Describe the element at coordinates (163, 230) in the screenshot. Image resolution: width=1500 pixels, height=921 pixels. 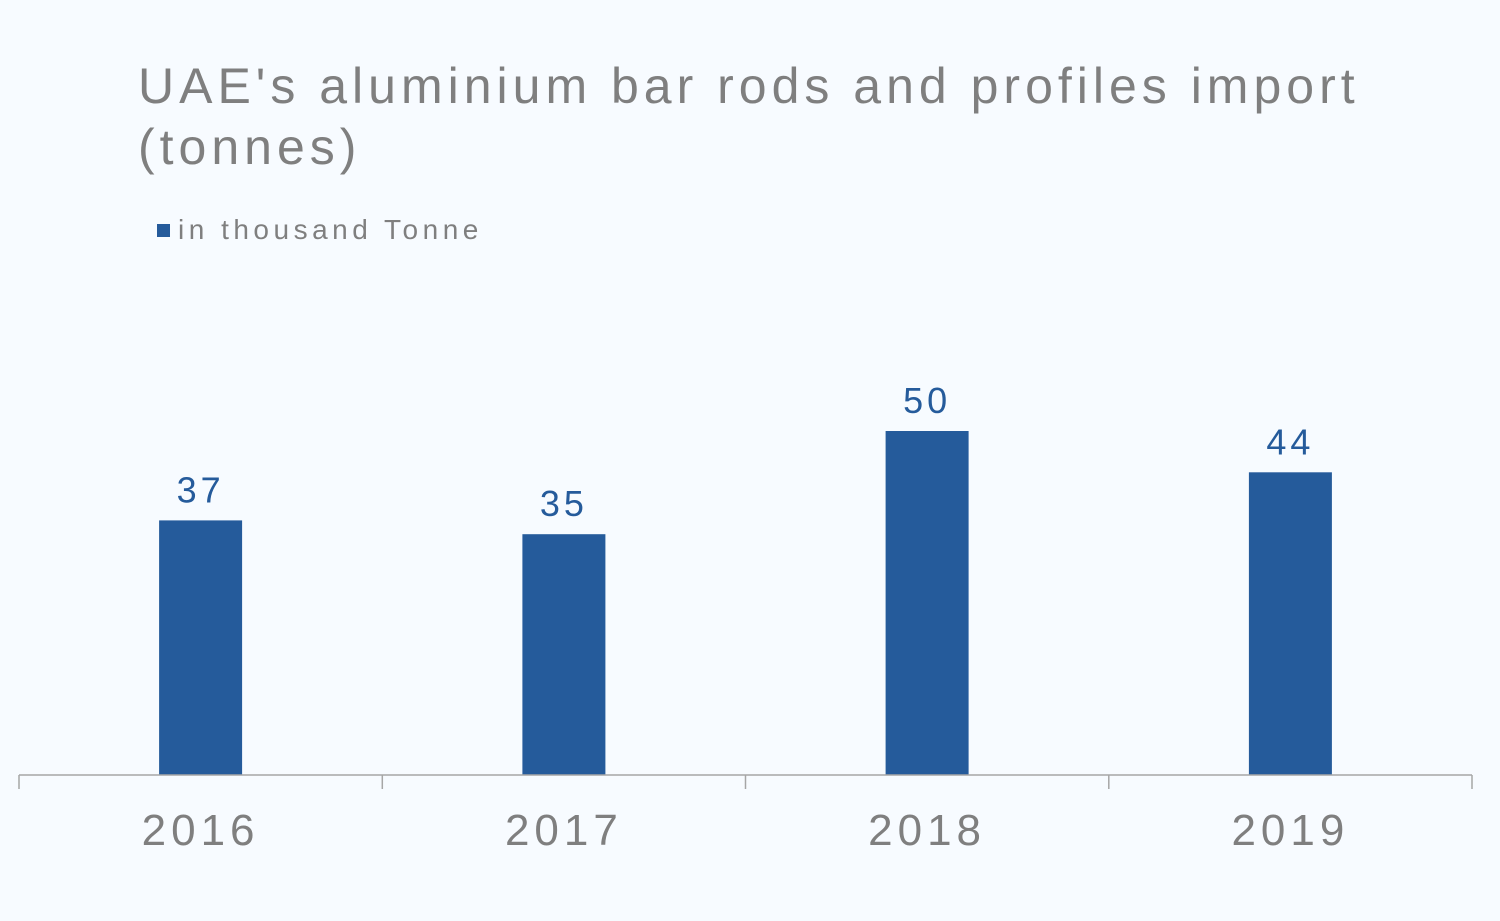
I see `legend-swatch` at that location.